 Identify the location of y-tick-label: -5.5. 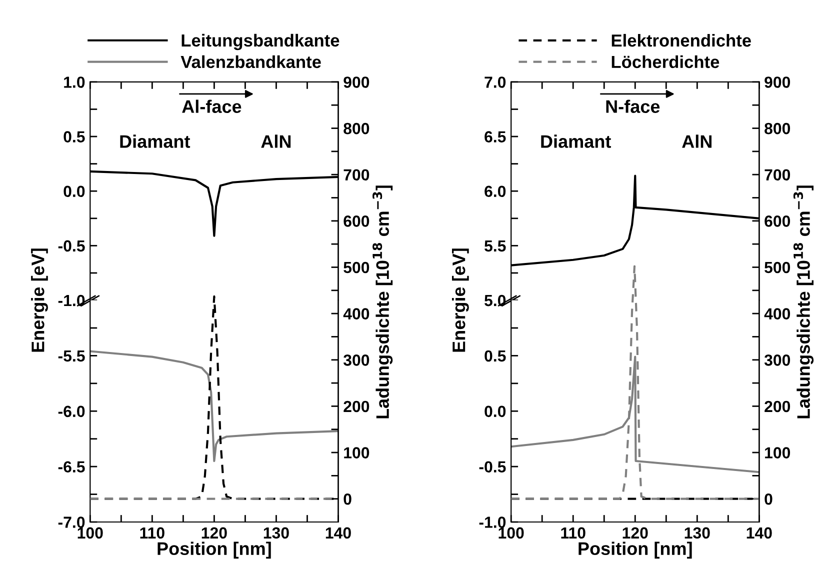
(71, 356).